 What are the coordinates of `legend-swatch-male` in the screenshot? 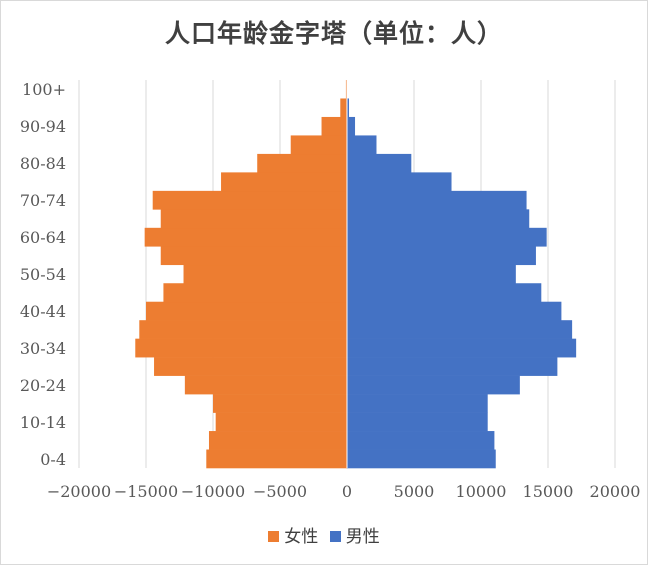 It's located at (335, 536).